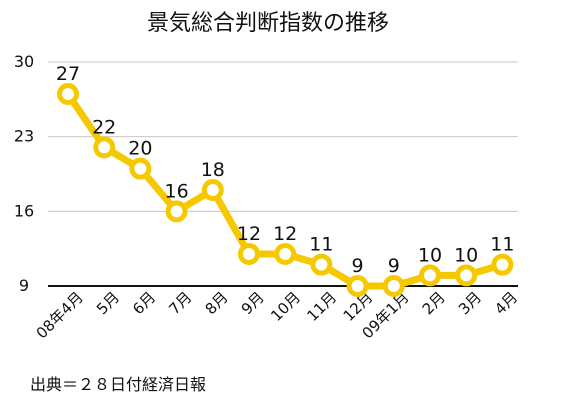  What do you see at coordinates (285, 306) in the screenshot?
I see `x-tick-label: 10月` at bounding box center [285, 306].